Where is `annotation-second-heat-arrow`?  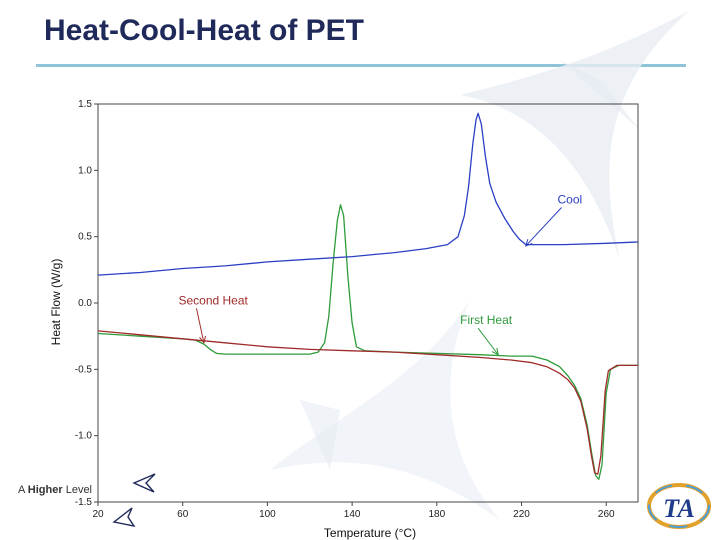
annotation-second-heat-arrow is located at coordinates (200, 325).